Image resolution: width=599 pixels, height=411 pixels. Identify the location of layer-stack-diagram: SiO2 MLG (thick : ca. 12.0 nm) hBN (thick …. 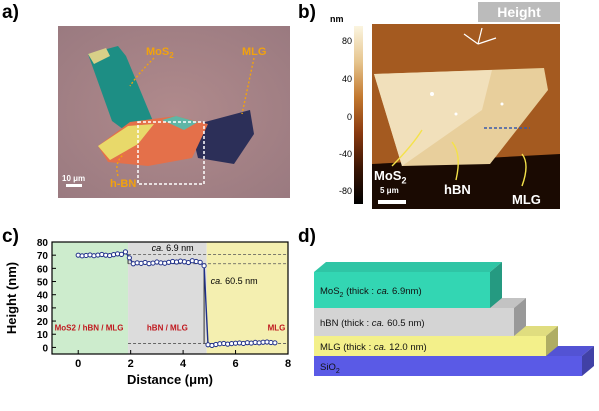
(454, 319).